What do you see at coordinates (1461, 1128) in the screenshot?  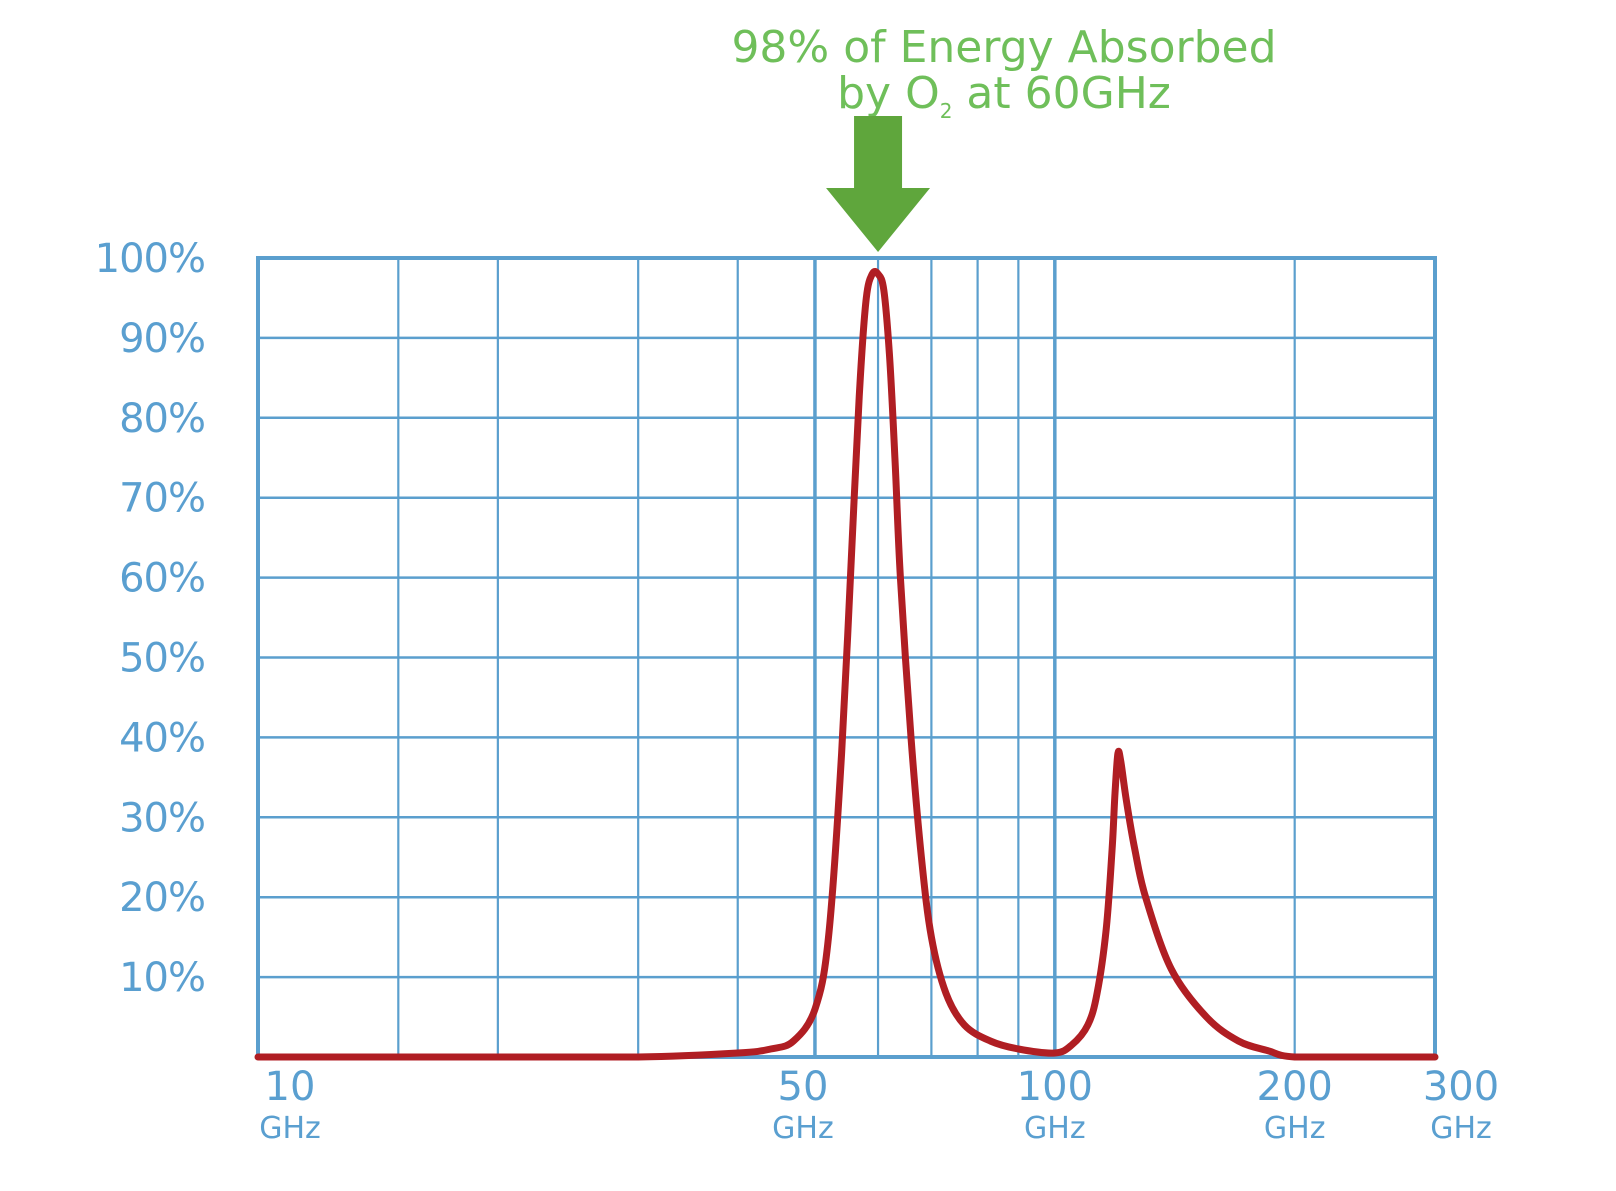 I see `x-tick-unit-300: GHz` at bounding box center [1461, 1128].